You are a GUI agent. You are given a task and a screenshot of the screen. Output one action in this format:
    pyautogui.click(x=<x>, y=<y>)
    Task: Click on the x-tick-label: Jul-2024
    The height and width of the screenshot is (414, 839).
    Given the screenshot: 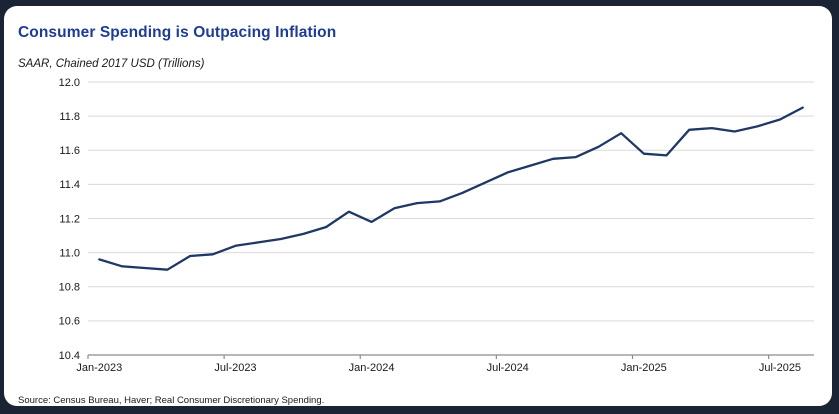 What is the action you would take?
    pyautogui.click(x=508, y=368)
    